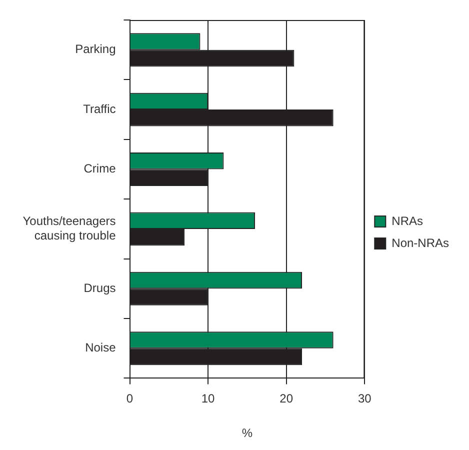  I want to click on legend-label: Non-NRAs, so click(421, 243).